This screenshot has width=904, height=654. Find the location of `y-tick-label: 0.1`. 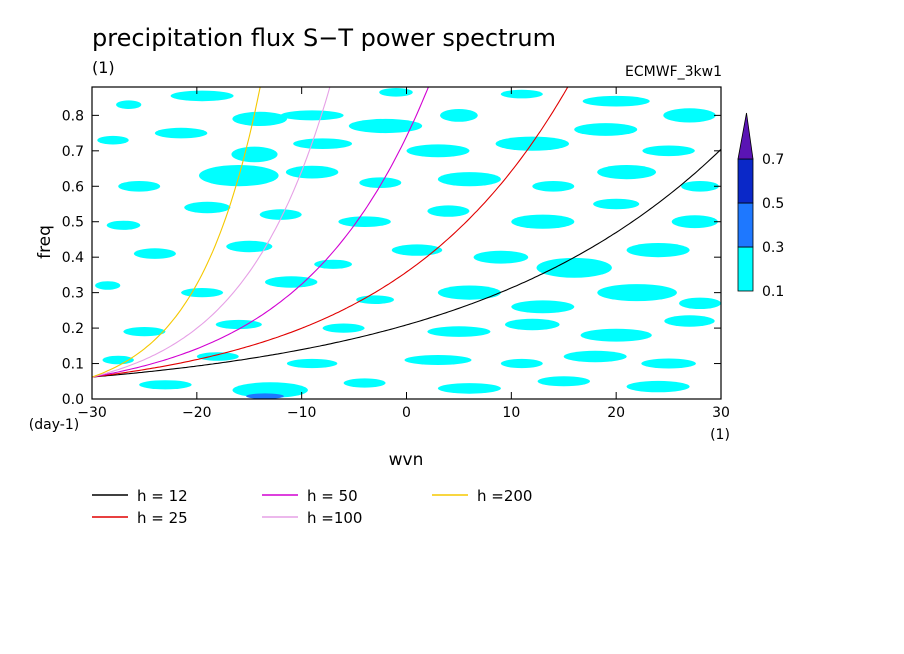

y-tick-label: 0.1 is located at coordinates (73, 365).